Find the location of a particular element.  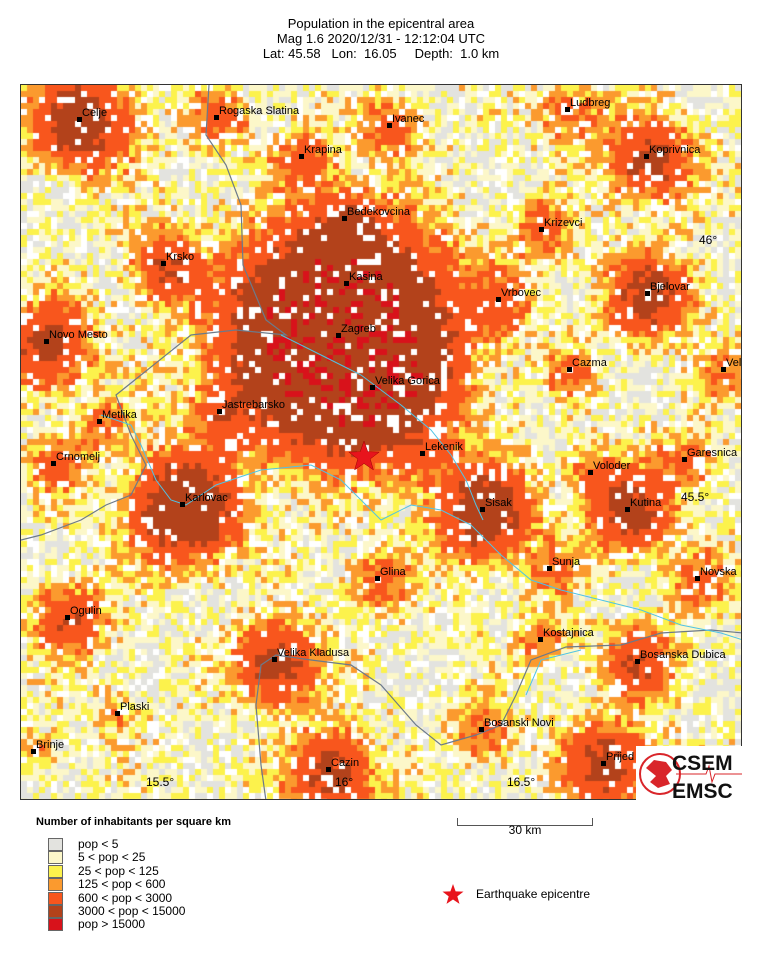

city-label: Sisak is located at coordinates (498, 503).